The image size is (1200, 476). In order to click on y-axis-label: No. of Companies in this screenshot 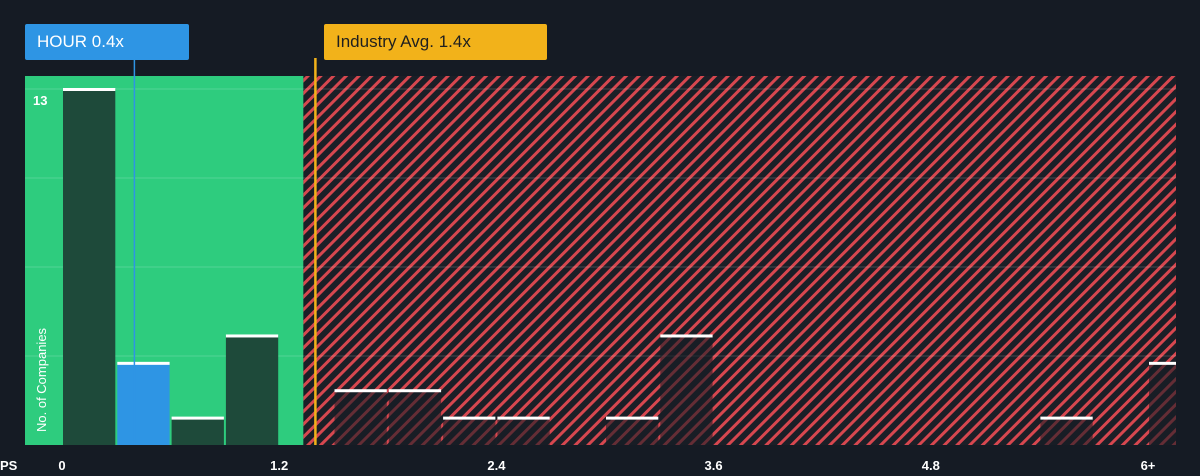, I will do `click(41, 379)`.